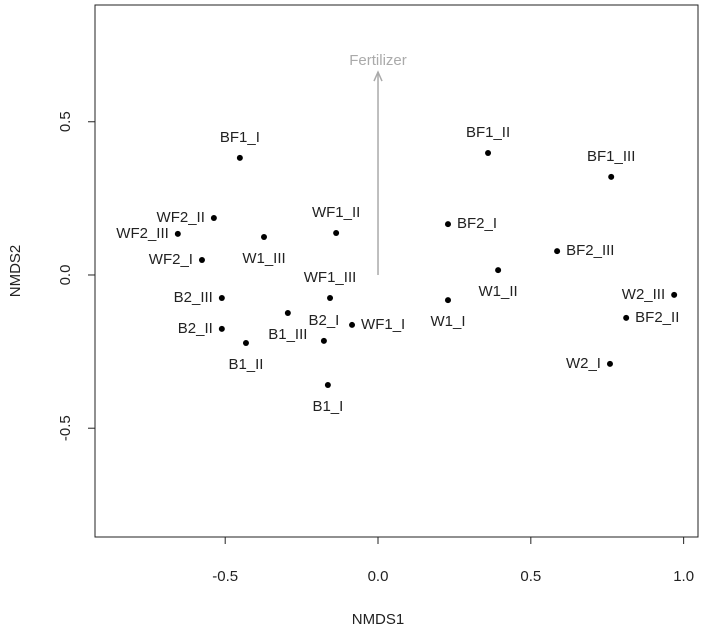 The height and width of the screenshot is (635, 708). Describe the element at coordinates (323, 320) in the screenshot. I see `point-label: B2_I` at that location.